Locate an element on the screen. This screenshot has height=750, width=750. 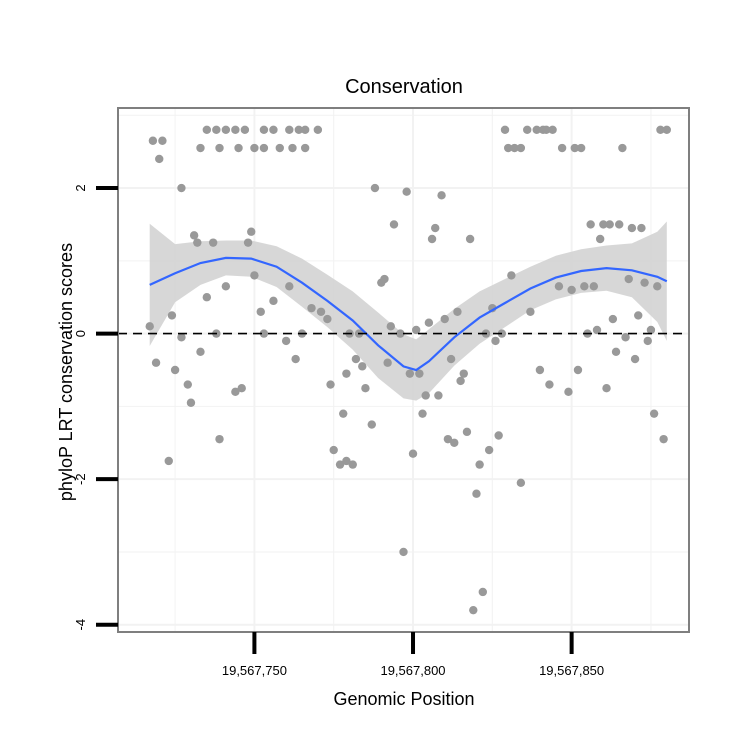
x-tick-label: 19,567,800 is located at coordinates (412, 670).